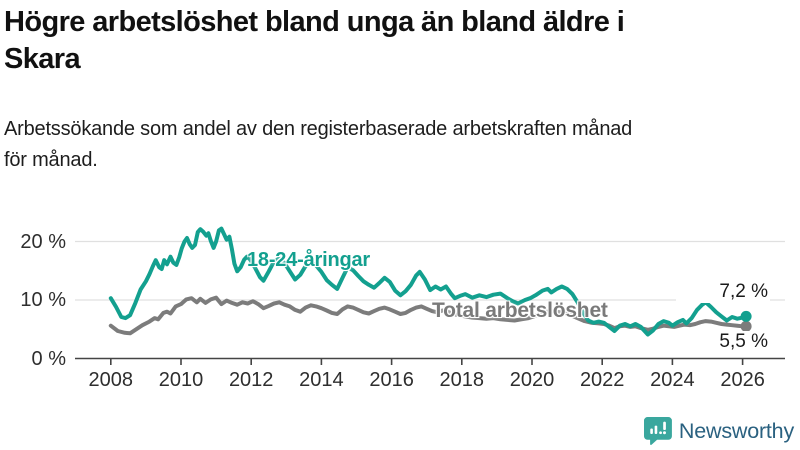  What do you see at coordinates (42, 58) in the screenshot?
I see `page-title-line2: Skara` at bounding box center [42, 58].